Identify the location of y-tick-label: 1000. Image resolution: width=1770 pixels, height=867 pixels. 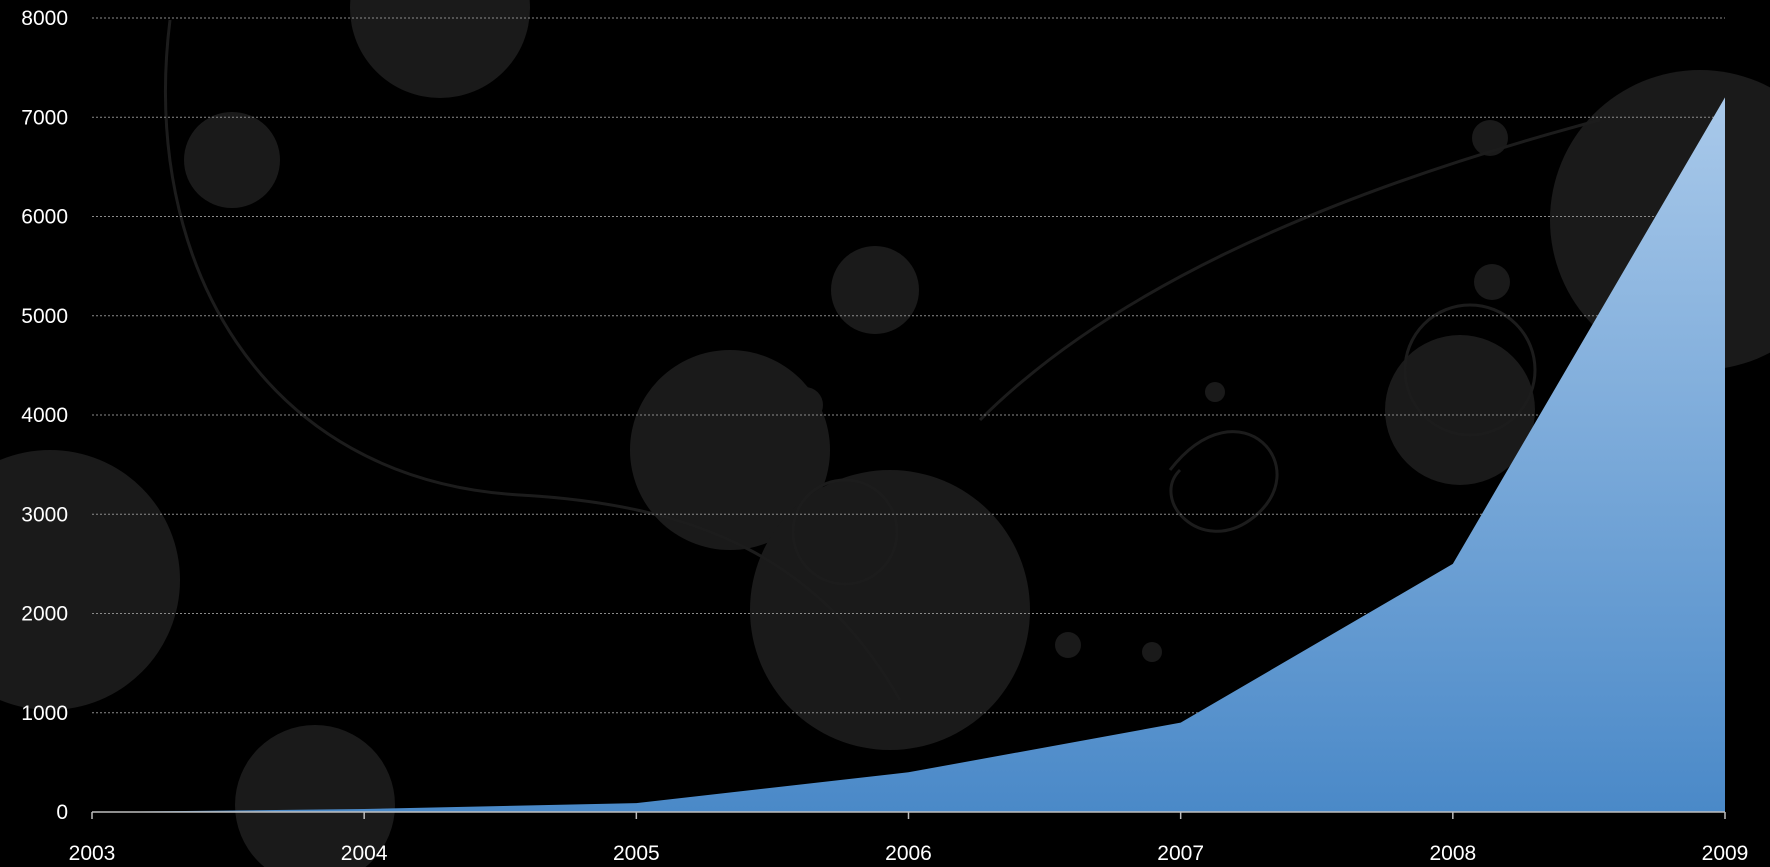
(44, 713).